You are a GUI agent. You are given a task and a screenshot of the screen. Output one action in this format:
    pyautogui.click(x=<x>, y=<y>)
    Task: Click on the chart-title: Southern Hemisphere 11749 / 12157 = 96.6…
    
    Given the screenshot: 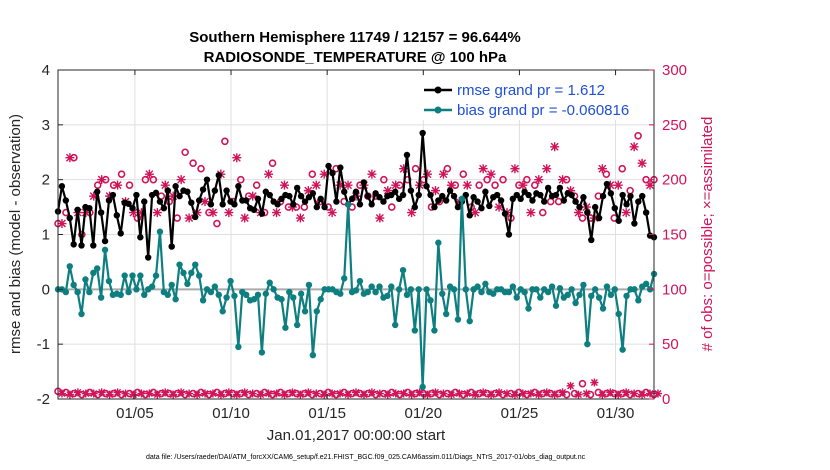 What is the action you would take?
    pyautogui.click(x=354, y=37)
    